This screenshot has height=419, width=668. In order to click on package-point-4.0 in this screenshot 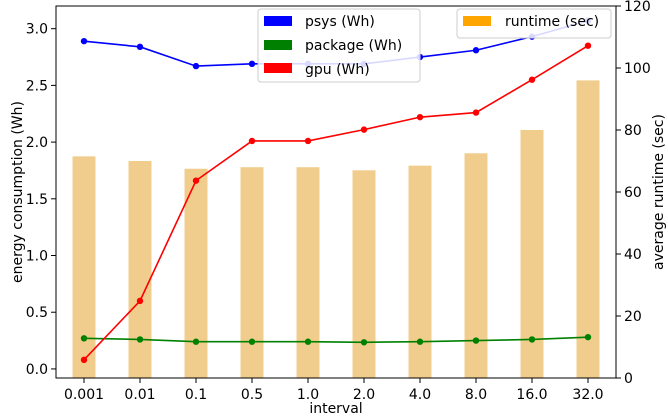, I will do `click(420, 341)`.